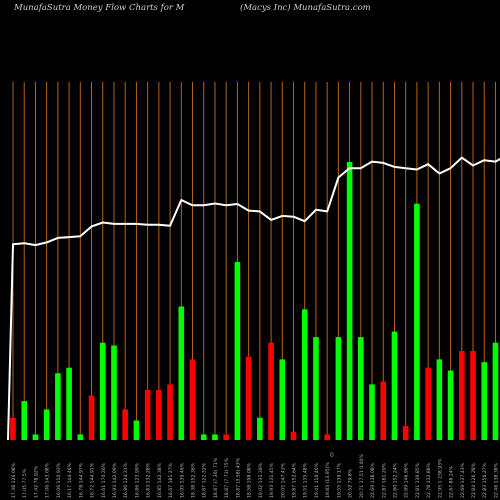 The image size is (500, 500). What do you see at coordinates (99, 8) in the screenshot?
I see `chart-title: MunafaSutra Money Flow Charts for M` at bounding box center [99, 8].